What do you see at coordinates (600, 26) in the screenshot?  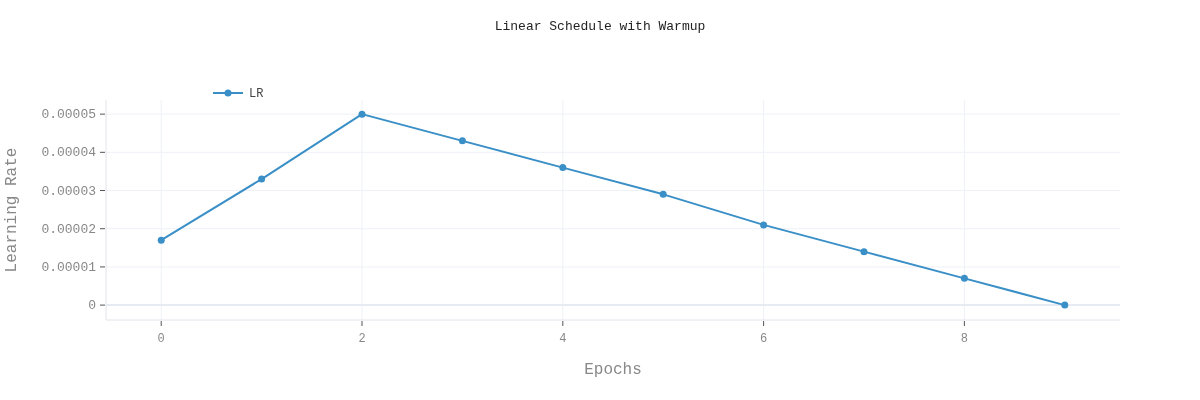 I see `chart-title: Linear Schedule with Warmup` at bounding box center [600, 26].